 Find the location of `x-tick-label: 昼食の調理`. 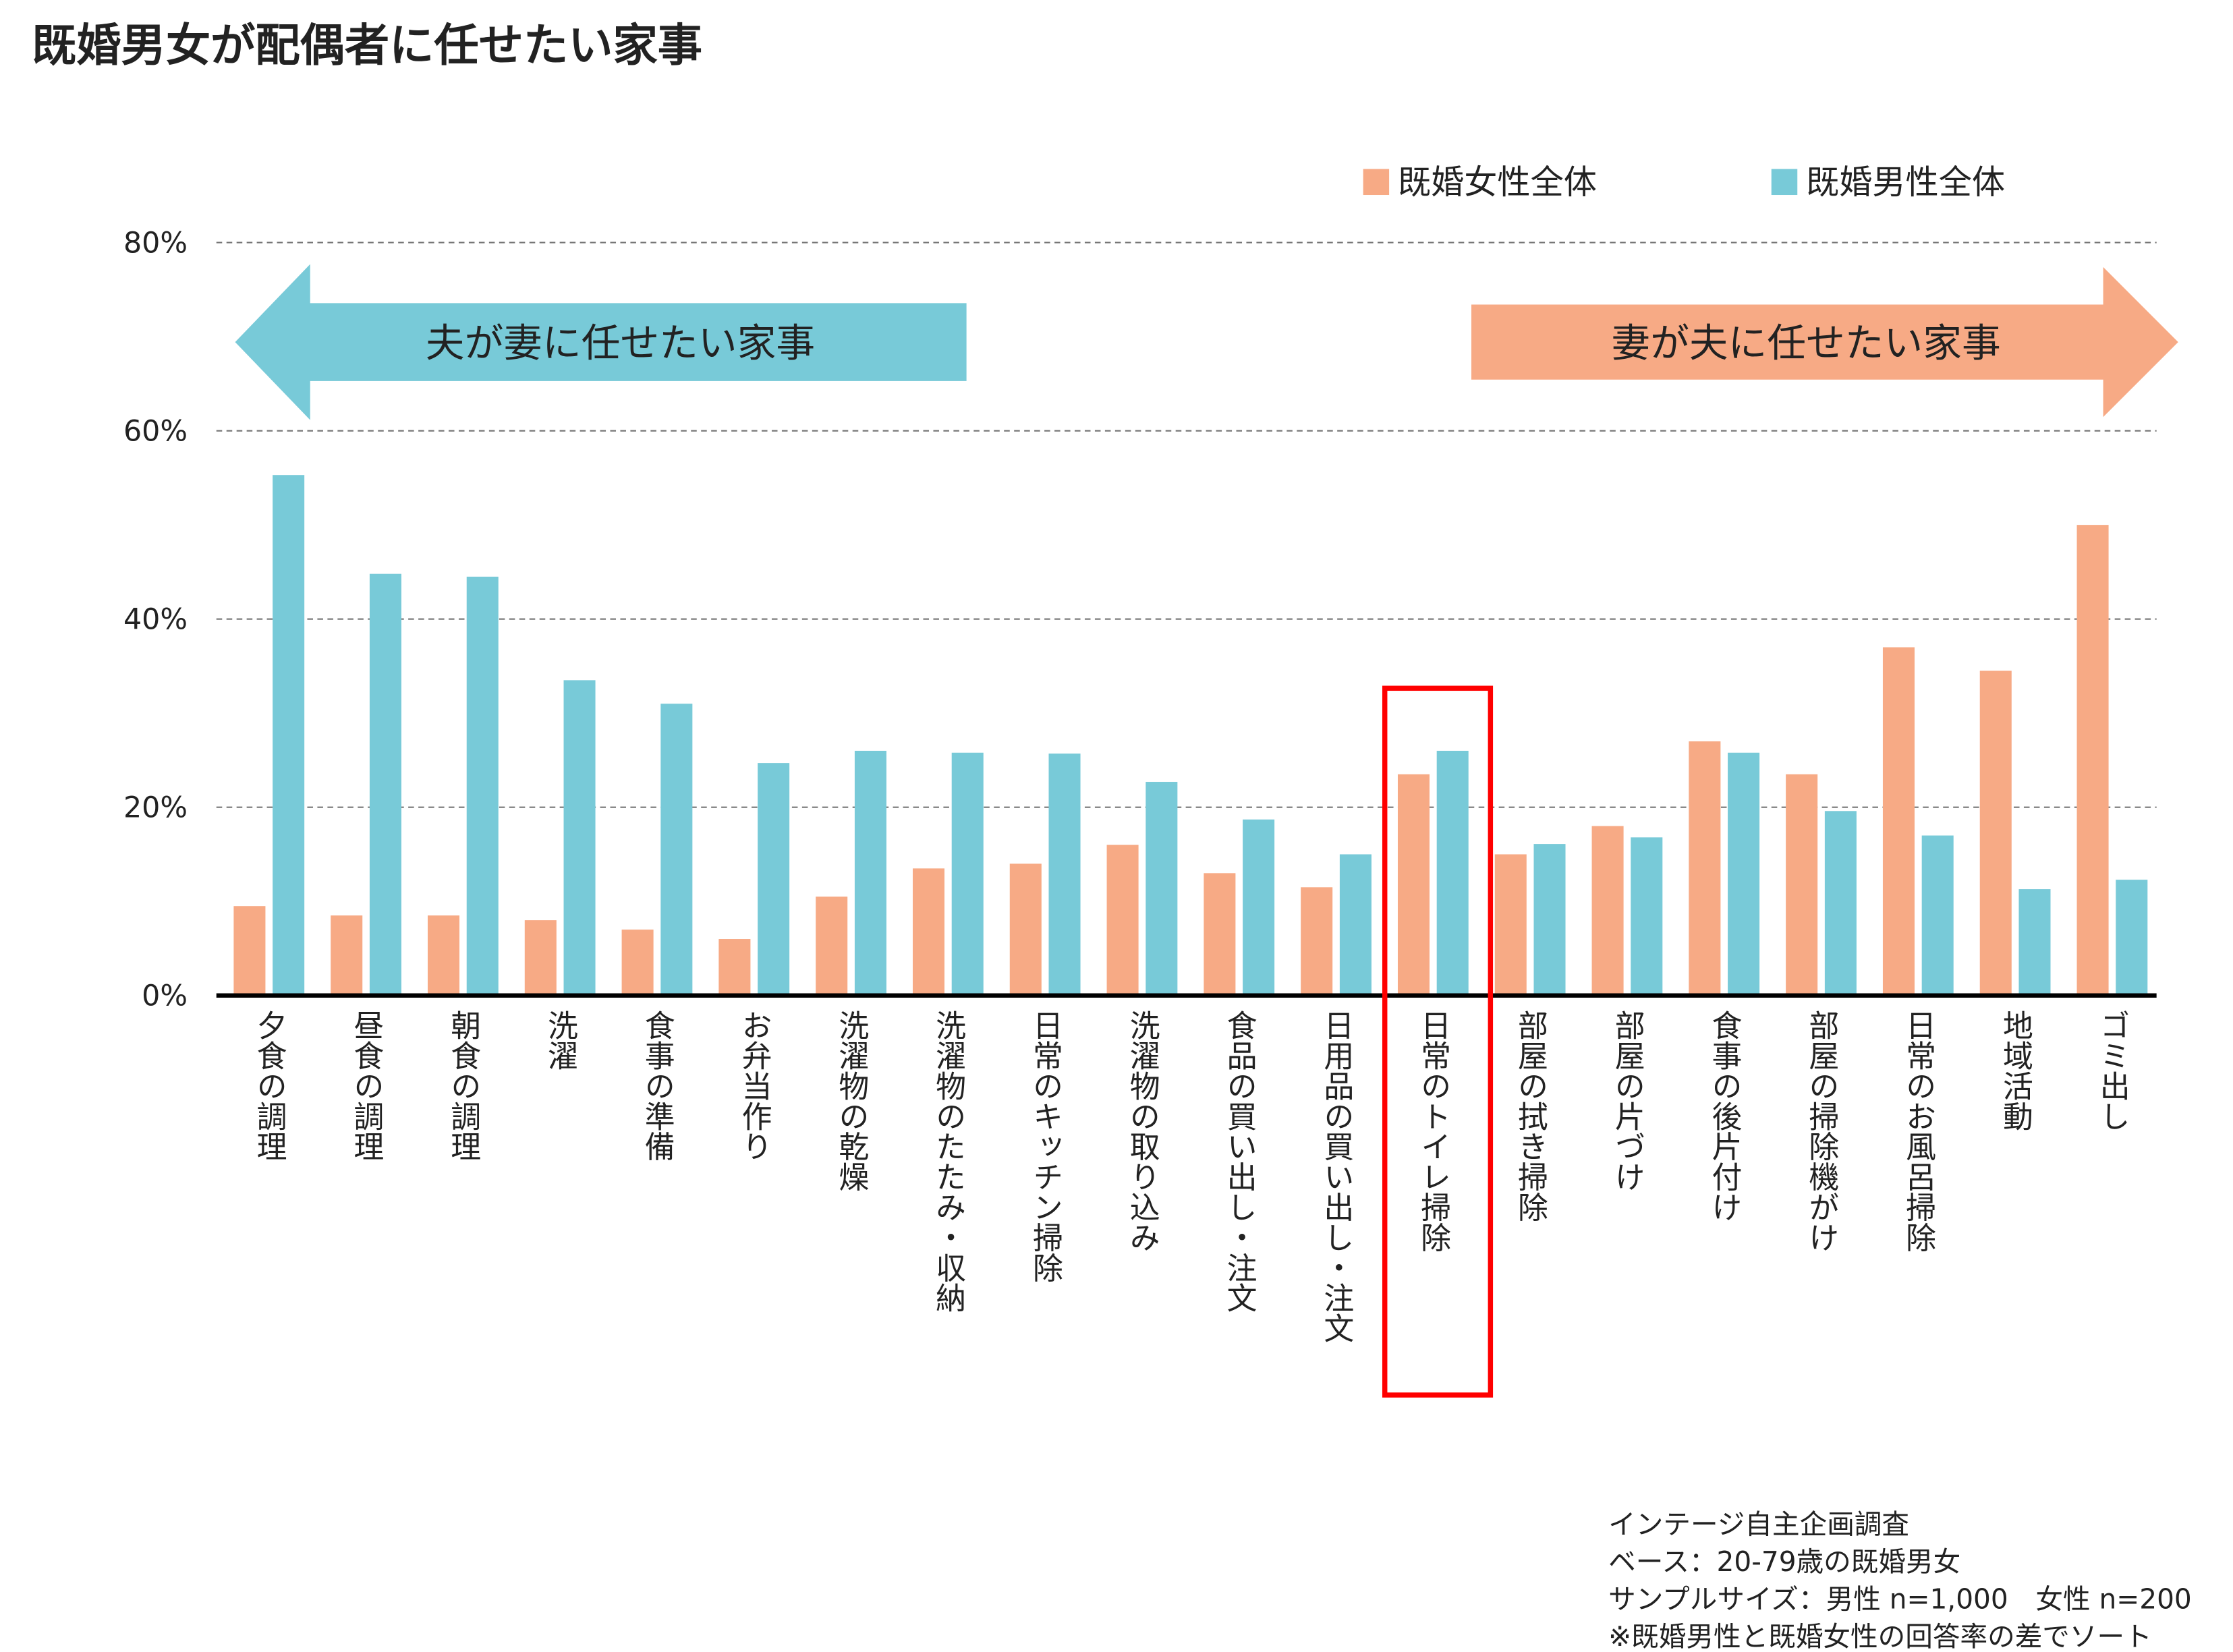

x-tick-label: 昼食の調理 is located at coordinates (366, 1086).